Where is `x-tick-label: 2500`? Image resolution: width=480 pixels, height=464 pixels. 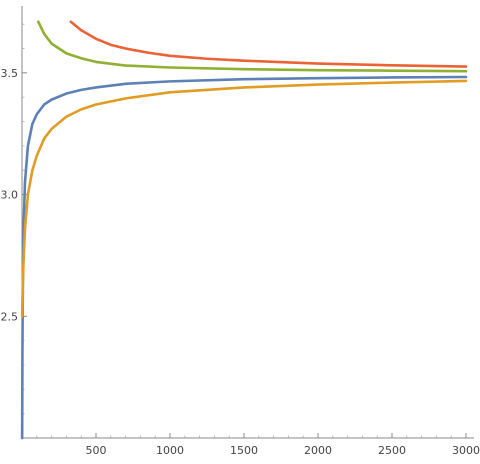
x-tick-label: 2500 is located at coordinates (392, 450).